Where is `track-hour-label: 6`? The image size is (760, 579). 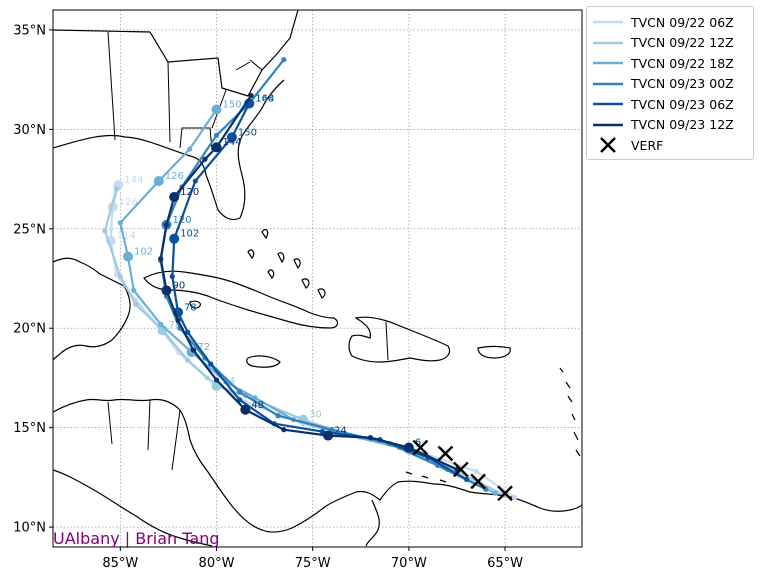
track-hour-label: 6 is located at coordinates (418, 443).